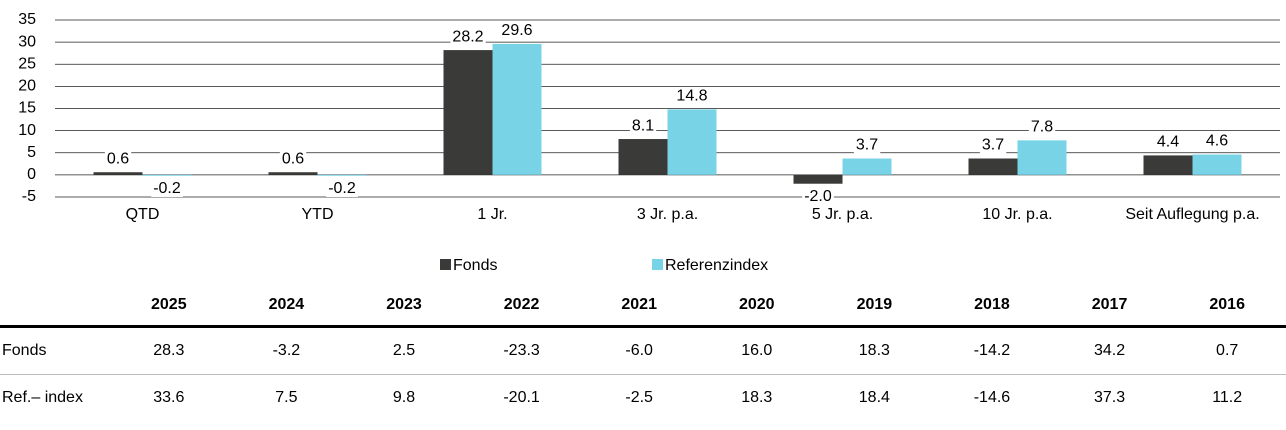 This screenshot has height=430, width=1286. What do you see at coordinates (716, 265) in the screenshot?
I see `legend-label: Referenzindex` at bounding box center [716, 265].